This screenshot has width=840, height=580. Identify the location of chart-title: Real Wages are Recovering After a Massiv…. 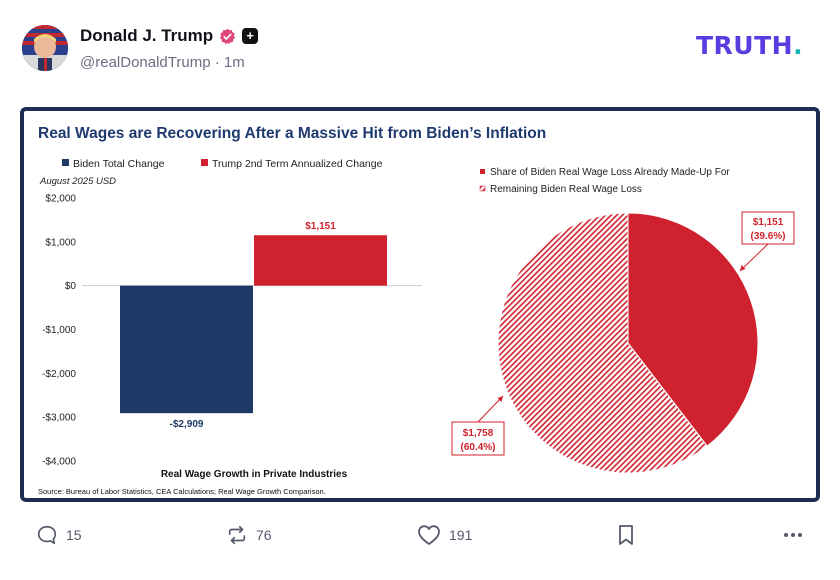
(292, 133).